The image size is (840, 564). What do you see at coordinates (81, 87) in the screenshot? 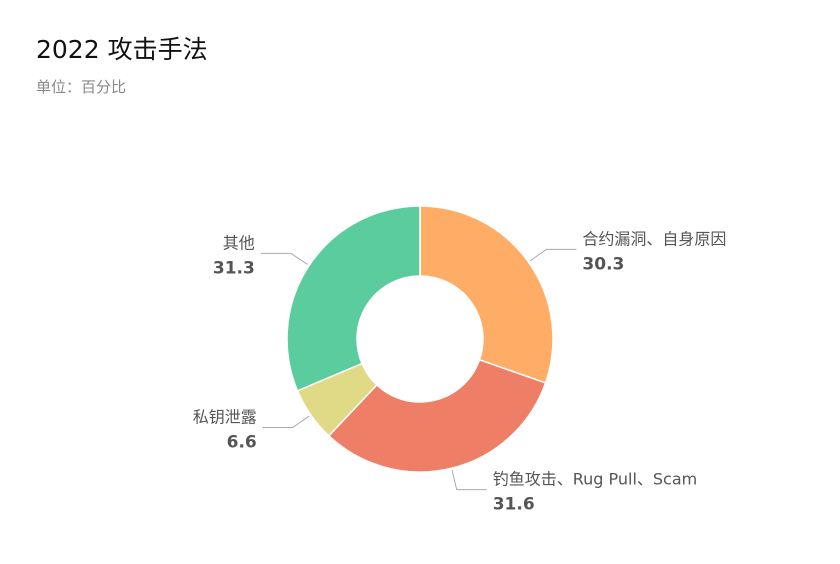
I see `chart-subtitle: 单位：百分比` at bounding box center [81, 87].